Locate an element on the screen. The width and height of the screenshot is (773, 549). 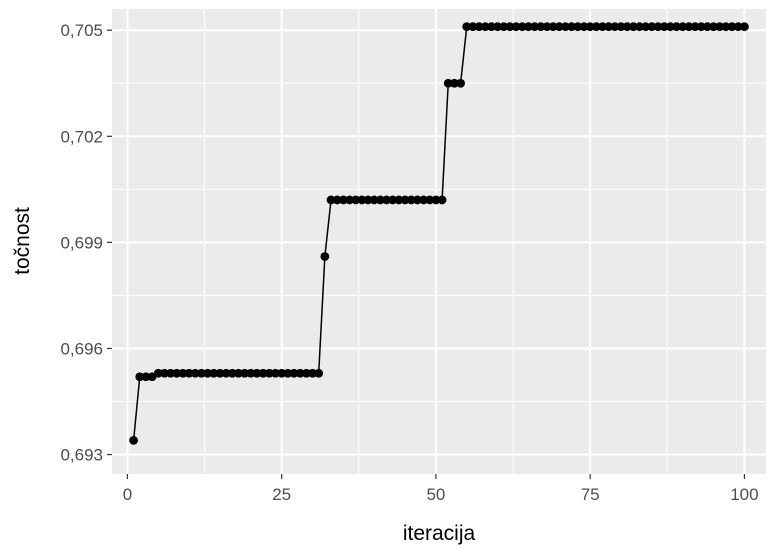
y-axis: 0,693 0,696 0,699 0,702 0,705 is located at coordinates (86, 243).